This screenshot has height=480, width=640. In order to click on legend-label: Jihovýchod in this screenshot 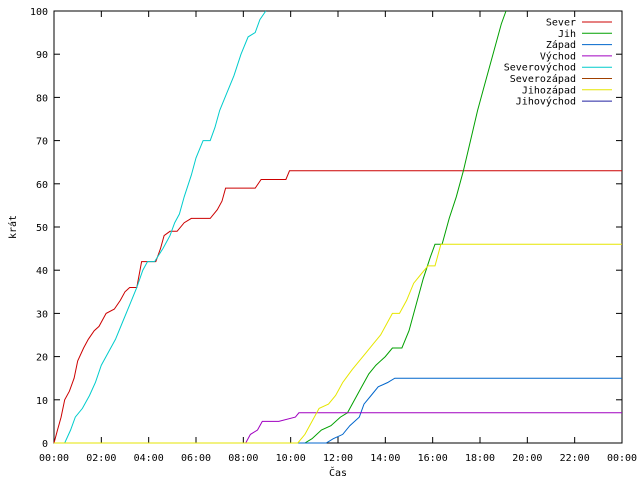, I will do `click(546, 102)`.